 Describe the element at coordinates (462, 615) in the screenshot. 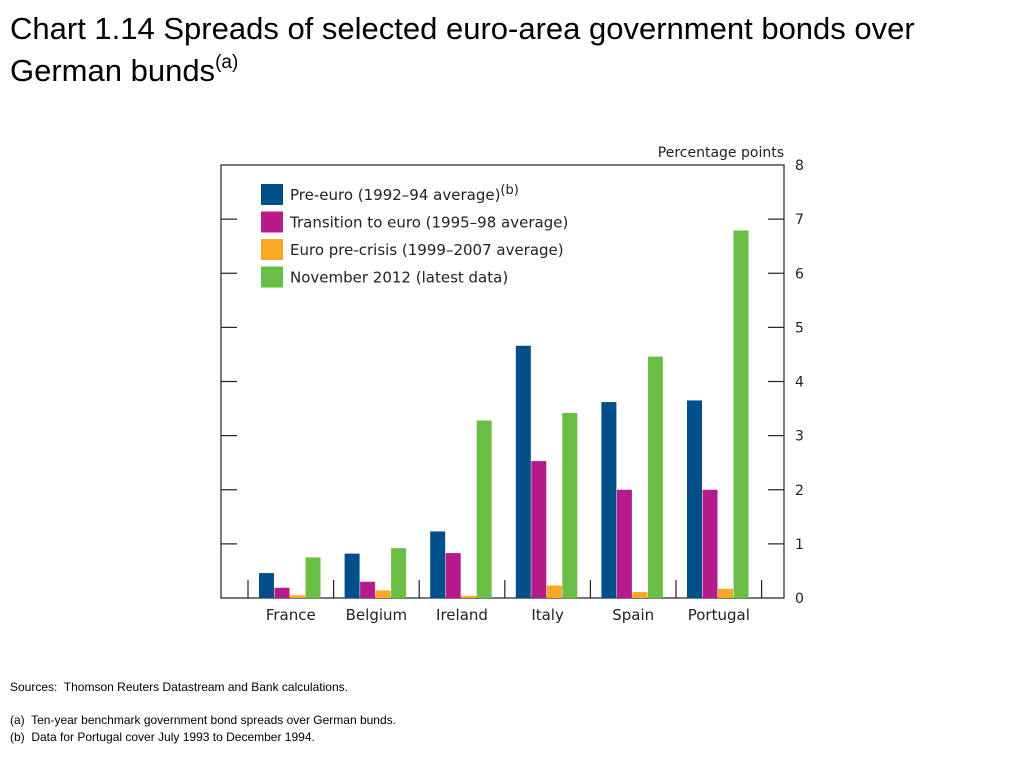

I see `x-tick-label: Ireland` at that location.